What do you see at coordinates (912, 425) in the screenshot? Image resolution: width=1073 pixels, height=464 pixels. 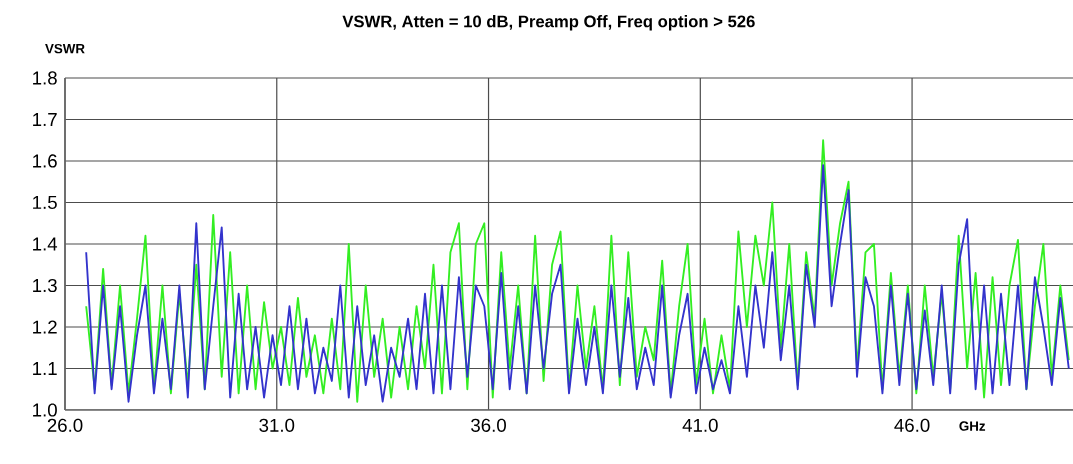 I see `x-tick-label: 46.0` at bounding box center [912, 425].